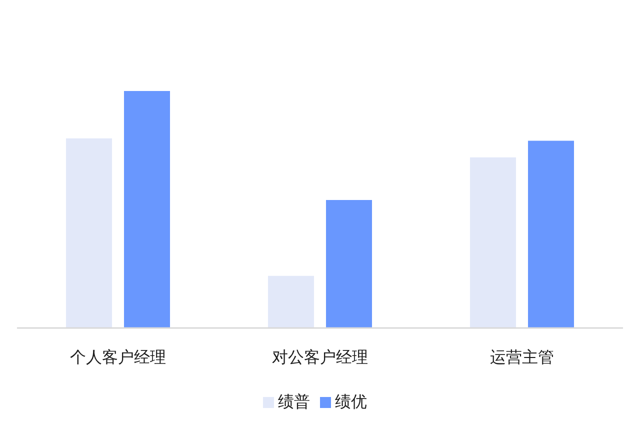  Describe the element at coordinates (118, 356) in the screenshot. I see `x-tick-label: 个人客户经理` at that location.